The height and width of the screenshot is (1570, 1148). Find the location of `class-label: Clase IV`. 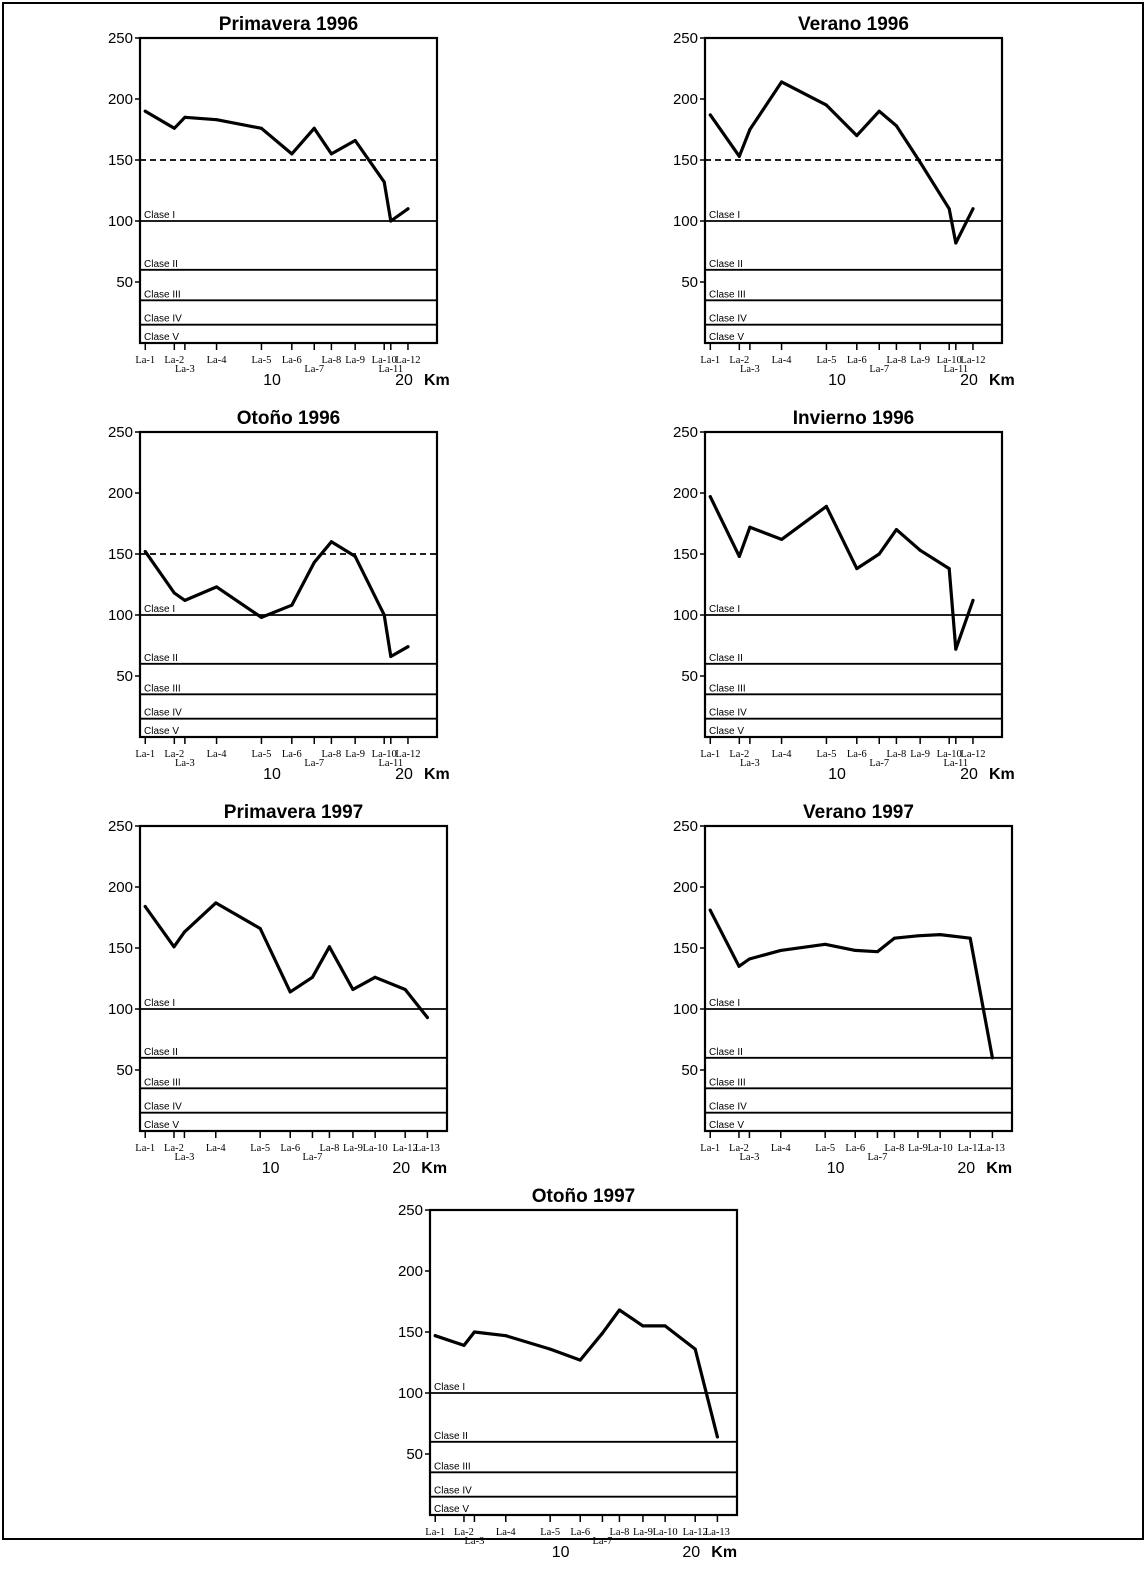

class-label: Clase IV is located at coordinates (453, 1491).